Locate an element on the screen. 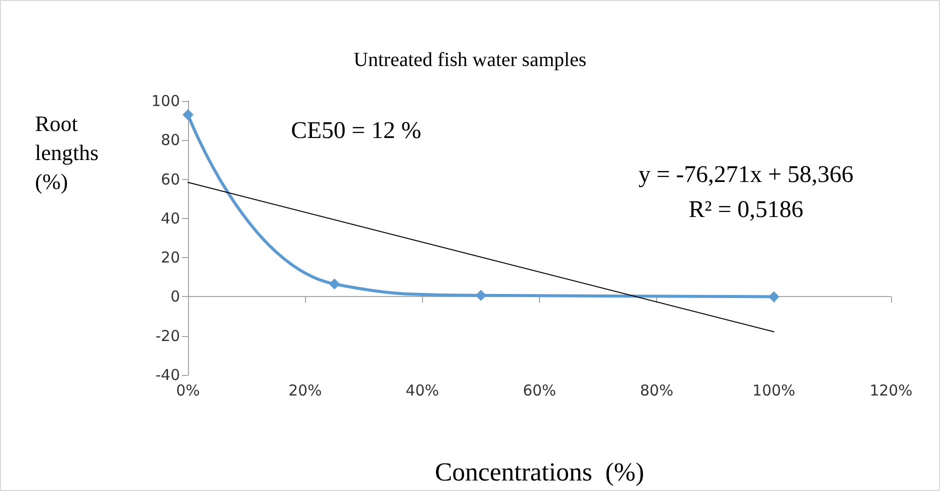 Image resolution: width=940 pixels, height=491 pixels. y-axis-title: Root lengths (%) is located at coordinates (67, 152).